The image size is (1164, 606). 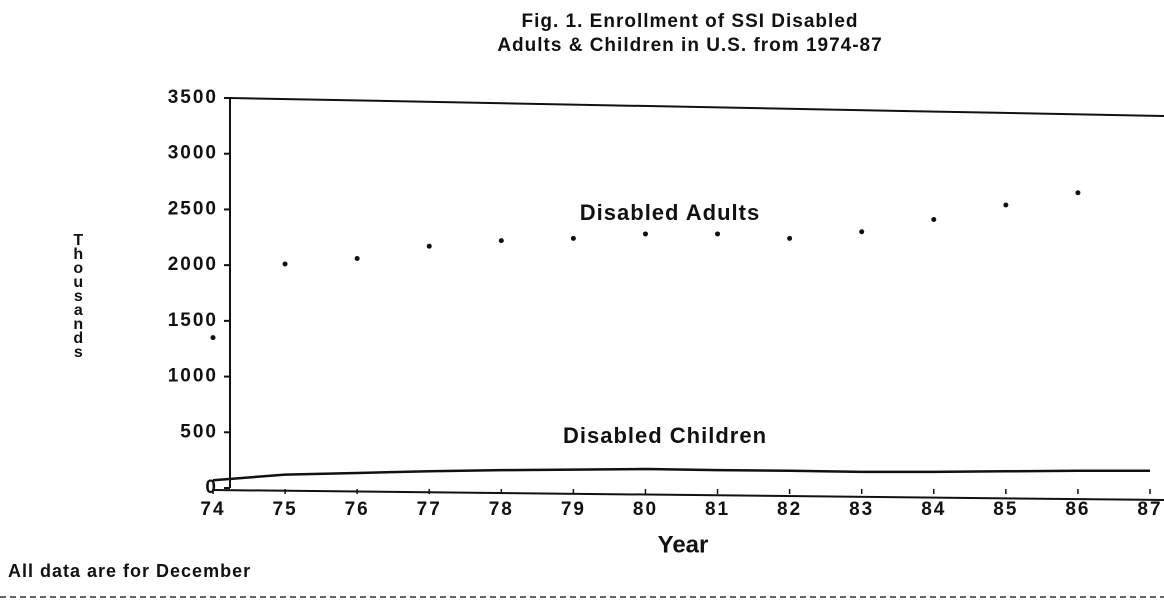 I want to click on x-tick-label: 83, so click(x=861, y=509).